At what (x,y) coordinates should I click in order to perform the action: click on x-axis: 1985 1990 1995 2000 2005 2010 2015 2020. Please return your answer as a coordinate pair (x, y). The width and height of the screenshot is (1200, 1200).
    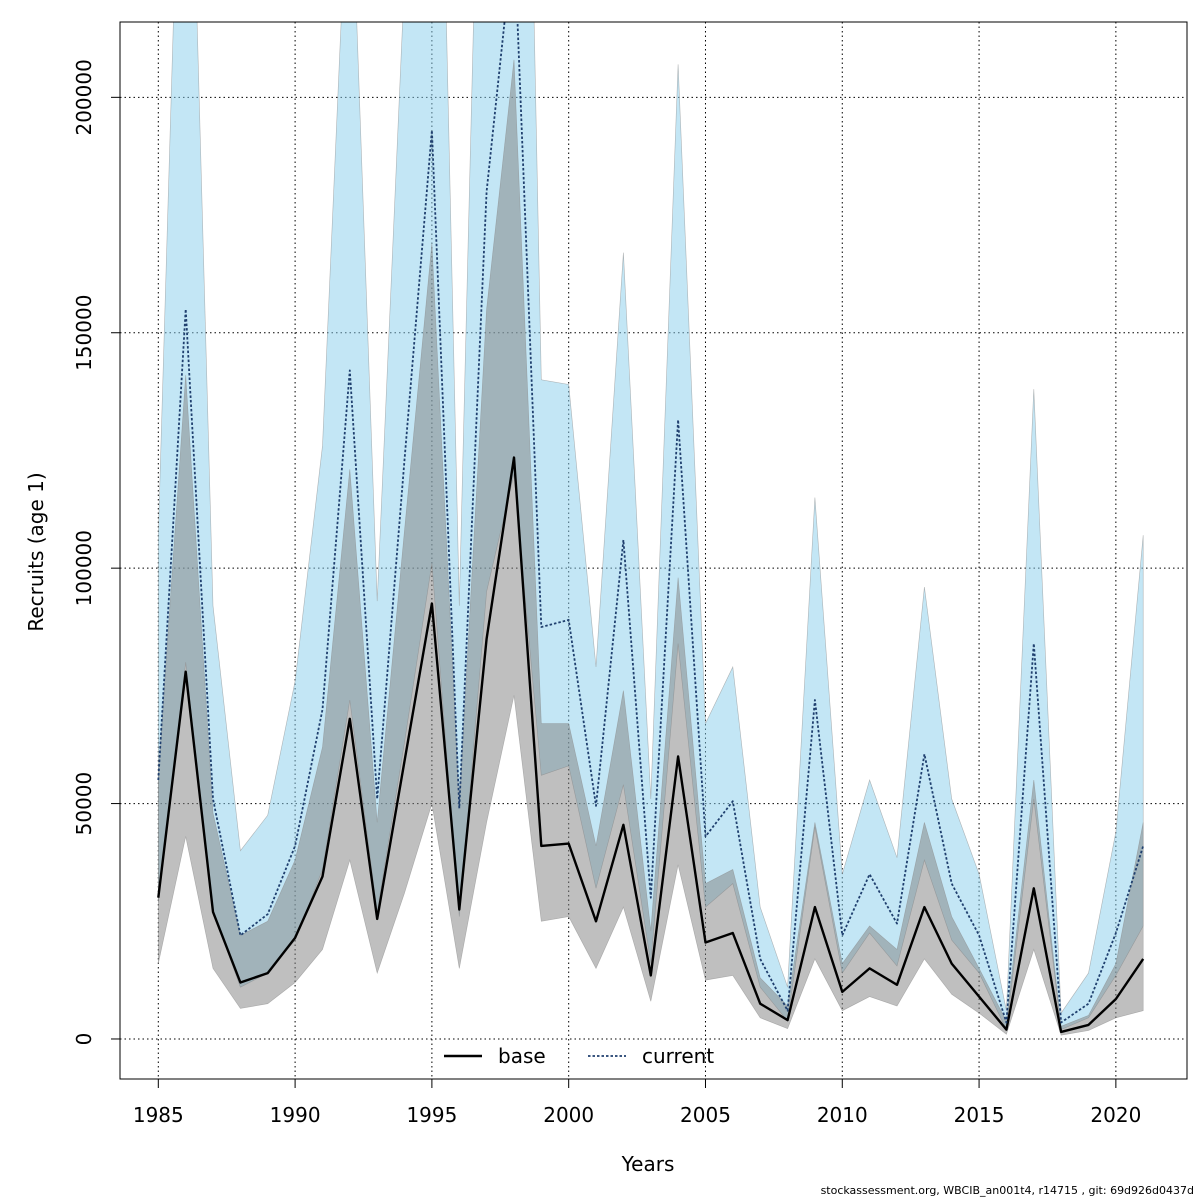
    Looking at the image, I should click on (637, 1103).